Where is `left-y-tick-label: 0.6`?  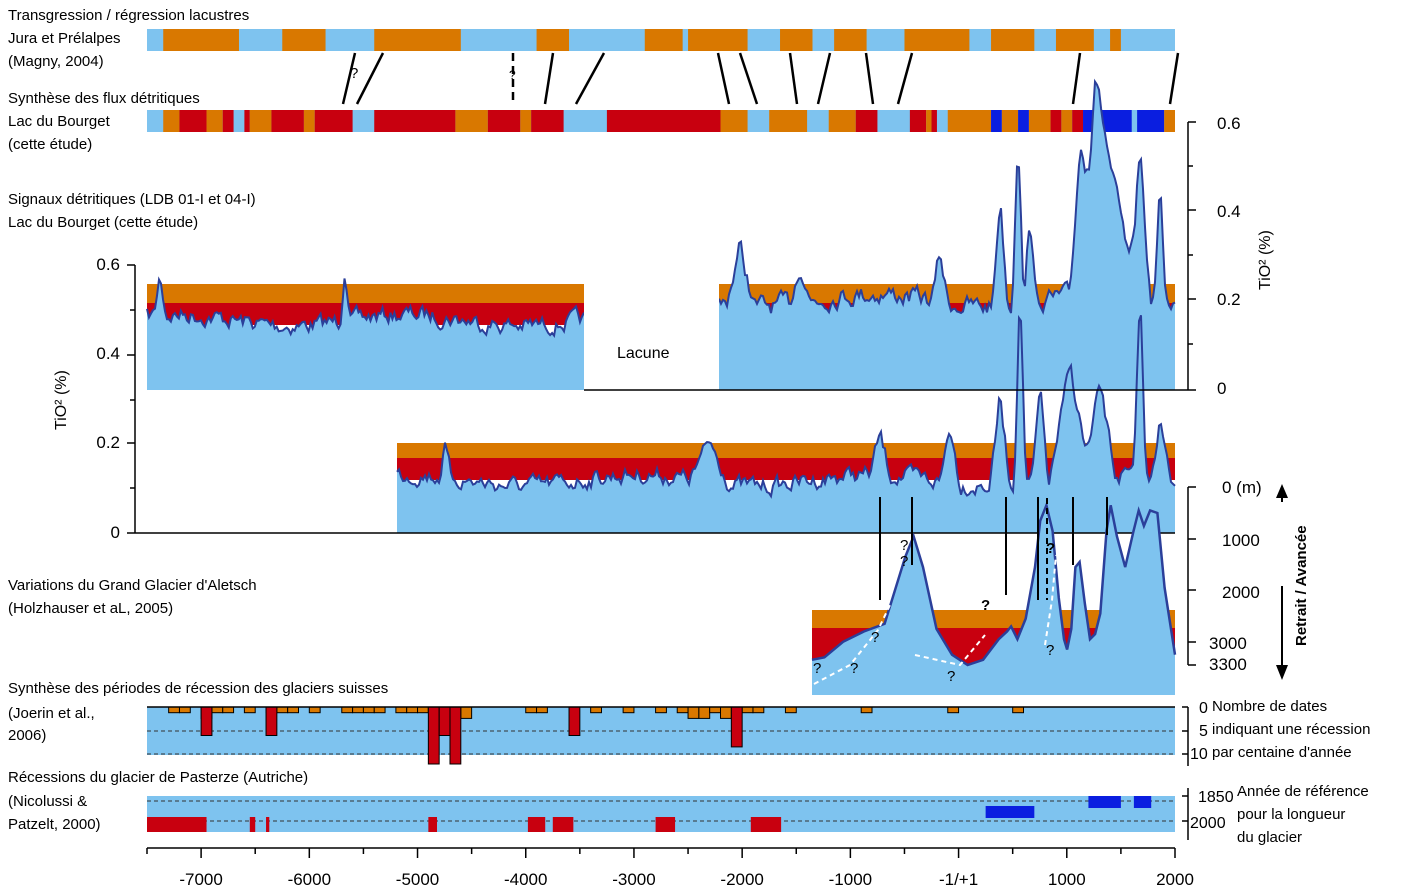
left-y-tick-label: 0.6 is located at coordinates (108, 264).